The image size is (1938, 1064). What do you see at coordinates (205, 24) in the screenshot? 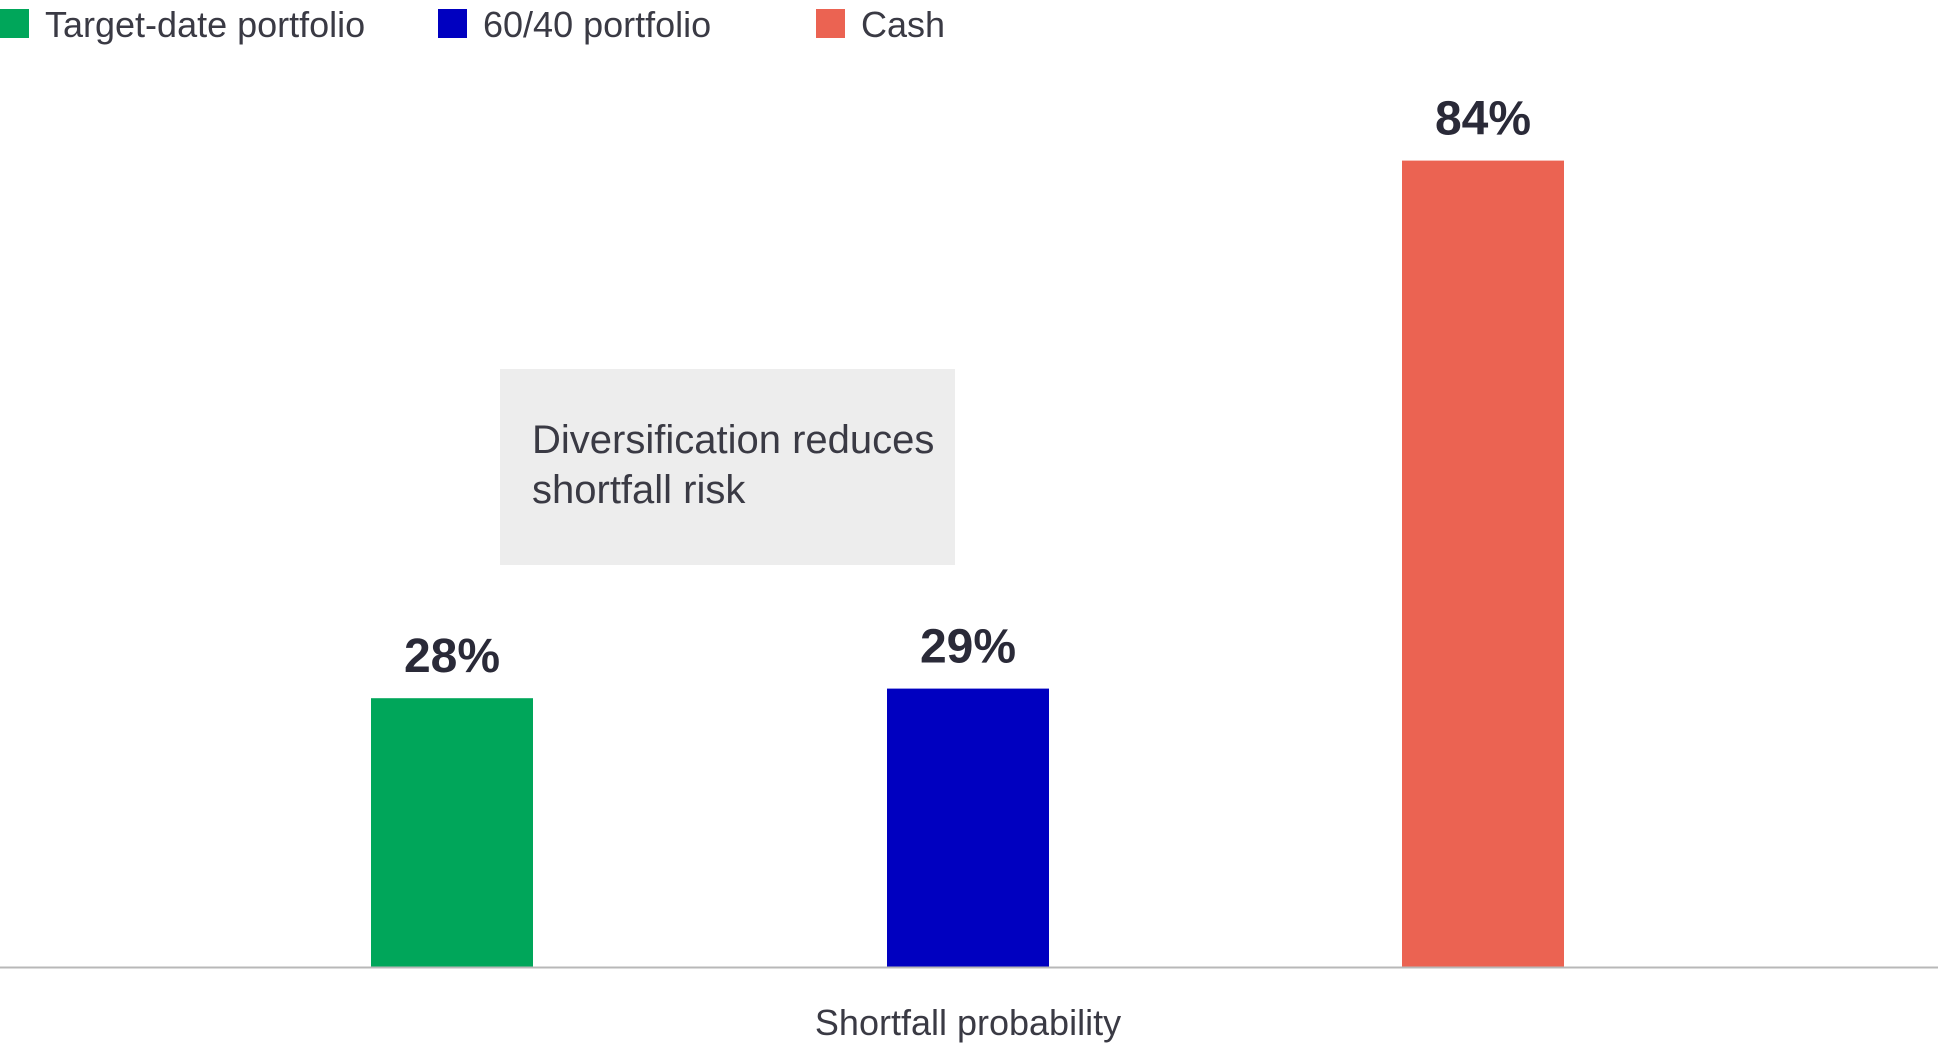
I see `legend-label-target-date-portfolio: Target-date portfolio` at bounding box center [205, 24].